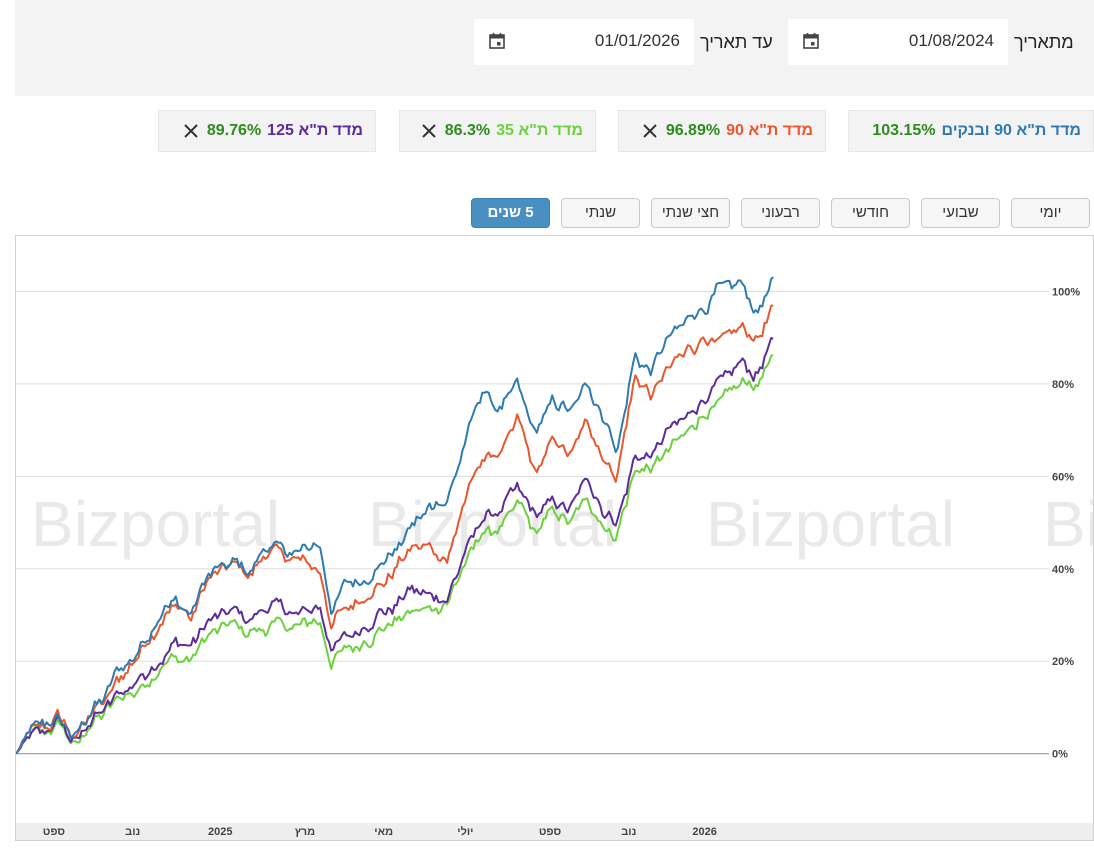 This screenshot has height=855, width=1094. I want to click on range-tab-5-years: 5 שנים, so click(510, 213).